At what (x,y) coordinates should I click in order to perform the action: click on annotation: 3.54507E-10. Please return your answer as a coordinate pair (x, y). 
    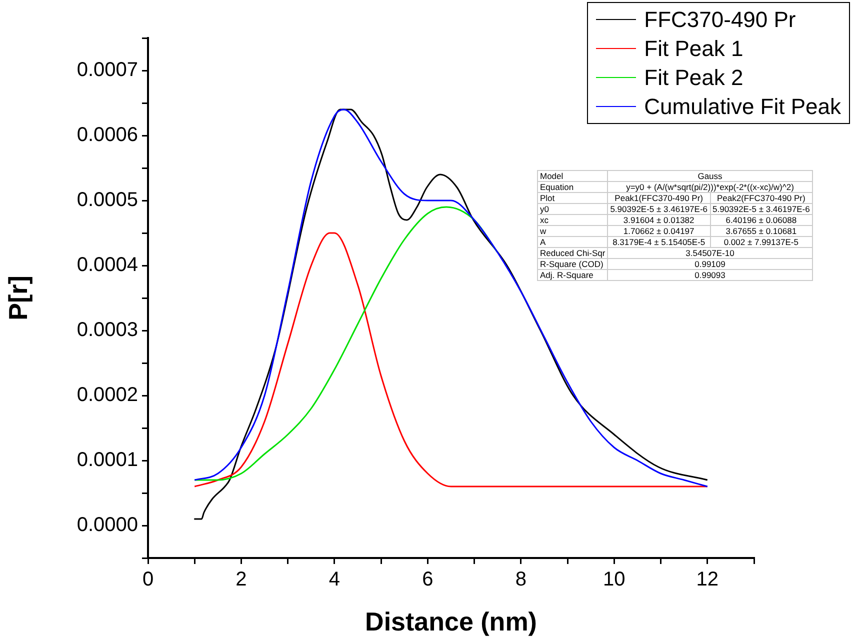
    Looking at the image, I should click on (710, 253).